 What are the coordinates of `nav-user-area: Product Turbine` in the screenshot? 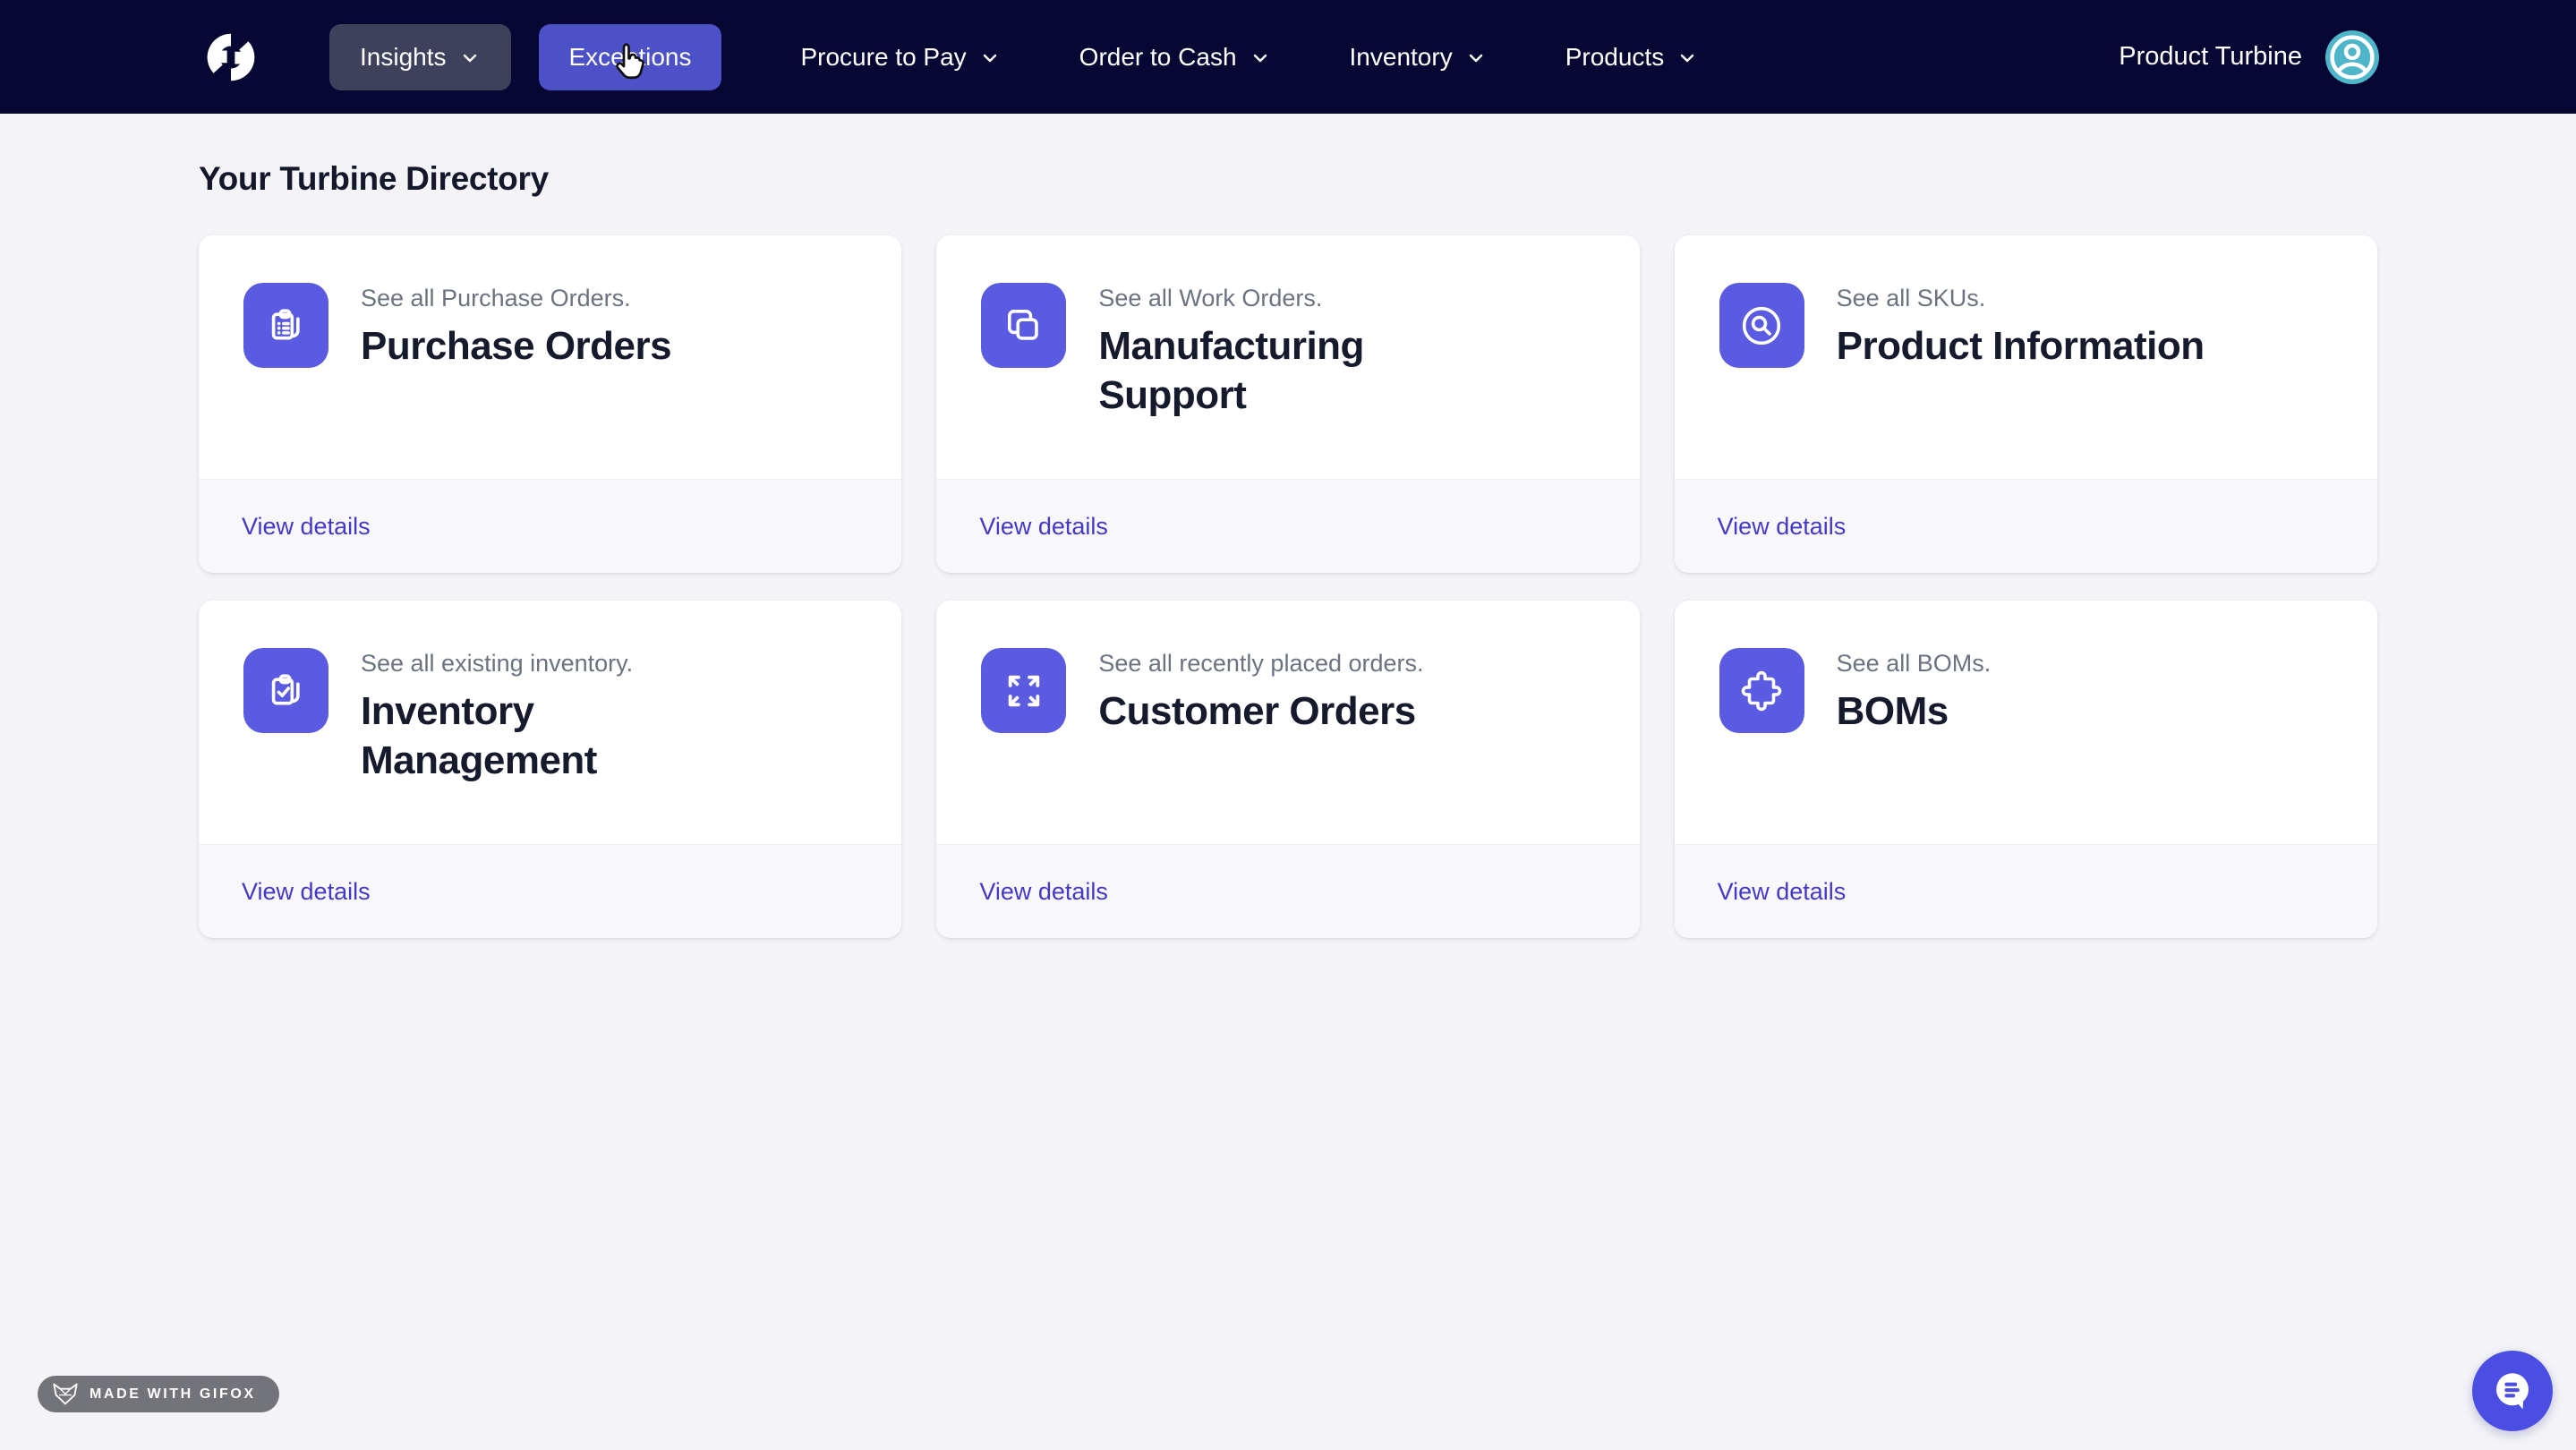 It's located at (2249, 57).